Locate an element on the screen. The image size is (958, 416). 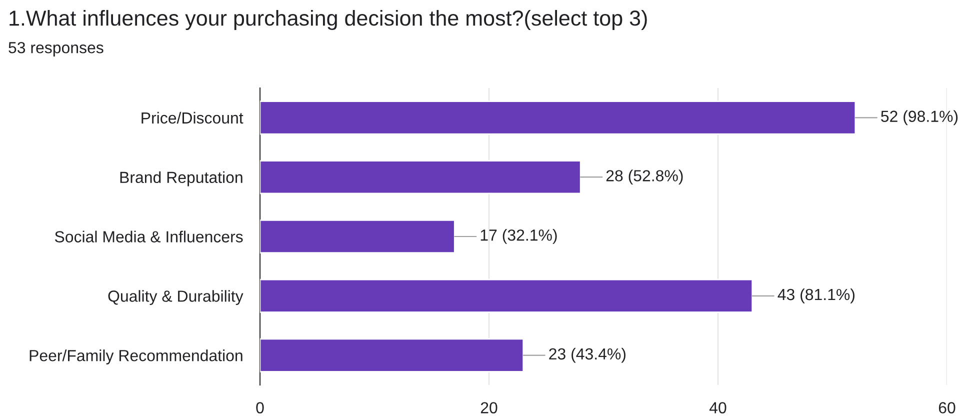
y-tick-label: Brand Reputation is located at coordinates (181, 178).